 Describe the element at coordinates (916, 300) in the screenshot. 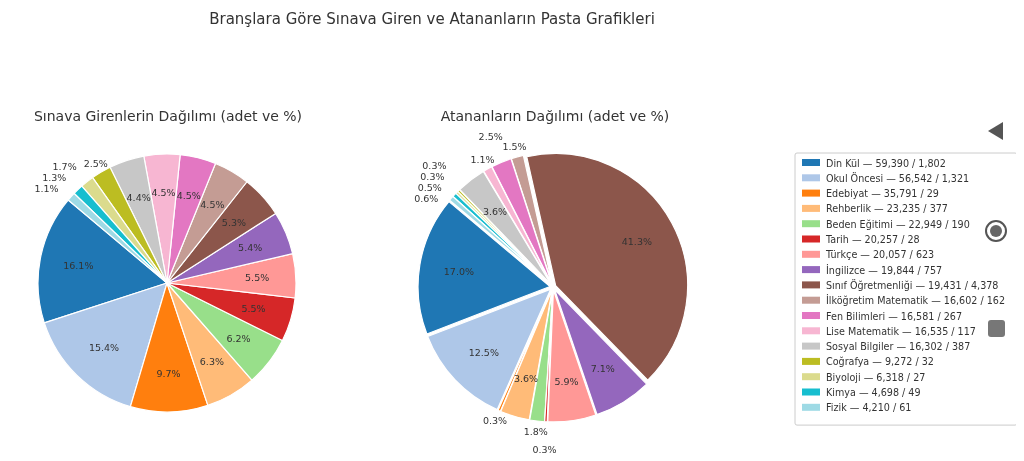

I see `legend-label: İlköğretim Matematik — 16,602 / 162` at that location.